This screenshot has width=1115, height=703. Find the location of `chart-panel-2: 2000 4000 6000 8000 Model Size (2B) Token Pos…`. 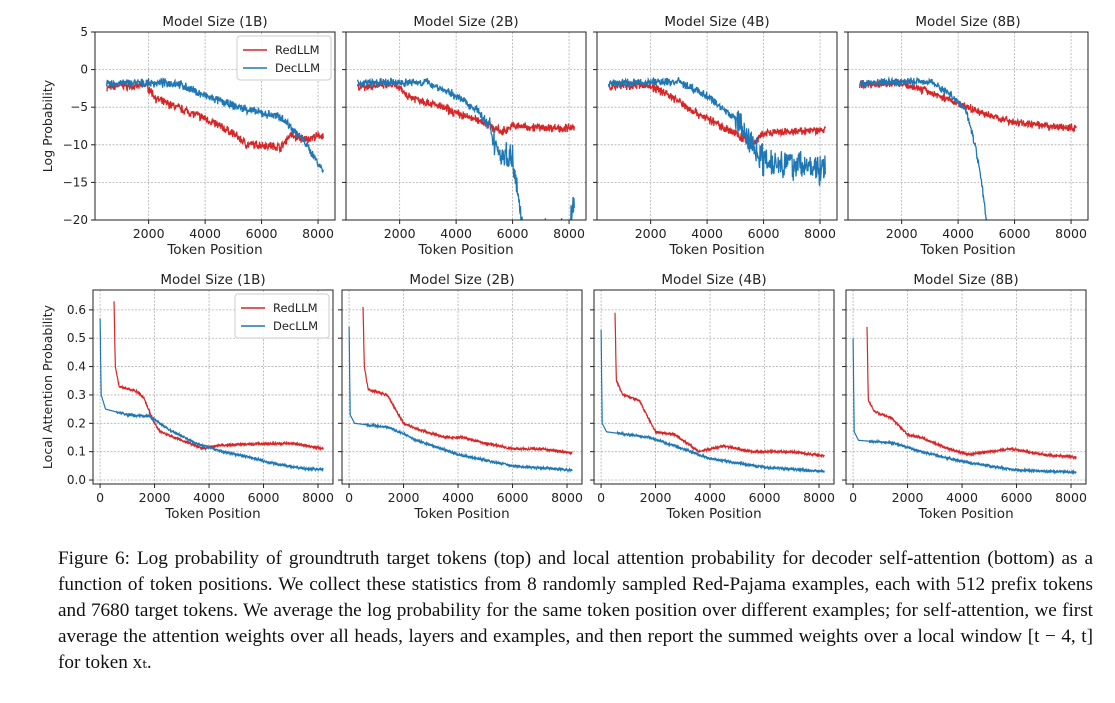

chart-panel-2: 2000 4000 6000 8000 Model Size (2B) Token Pos… is located at coordinates (464, 136).